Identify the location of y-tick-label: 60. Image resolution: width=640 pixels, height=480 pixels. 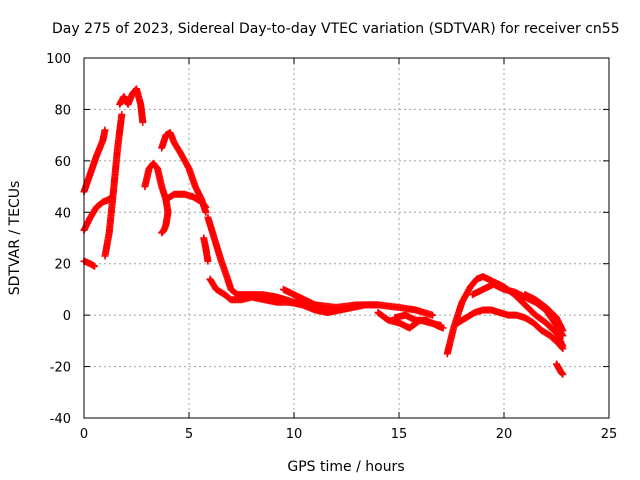
(62, 162).